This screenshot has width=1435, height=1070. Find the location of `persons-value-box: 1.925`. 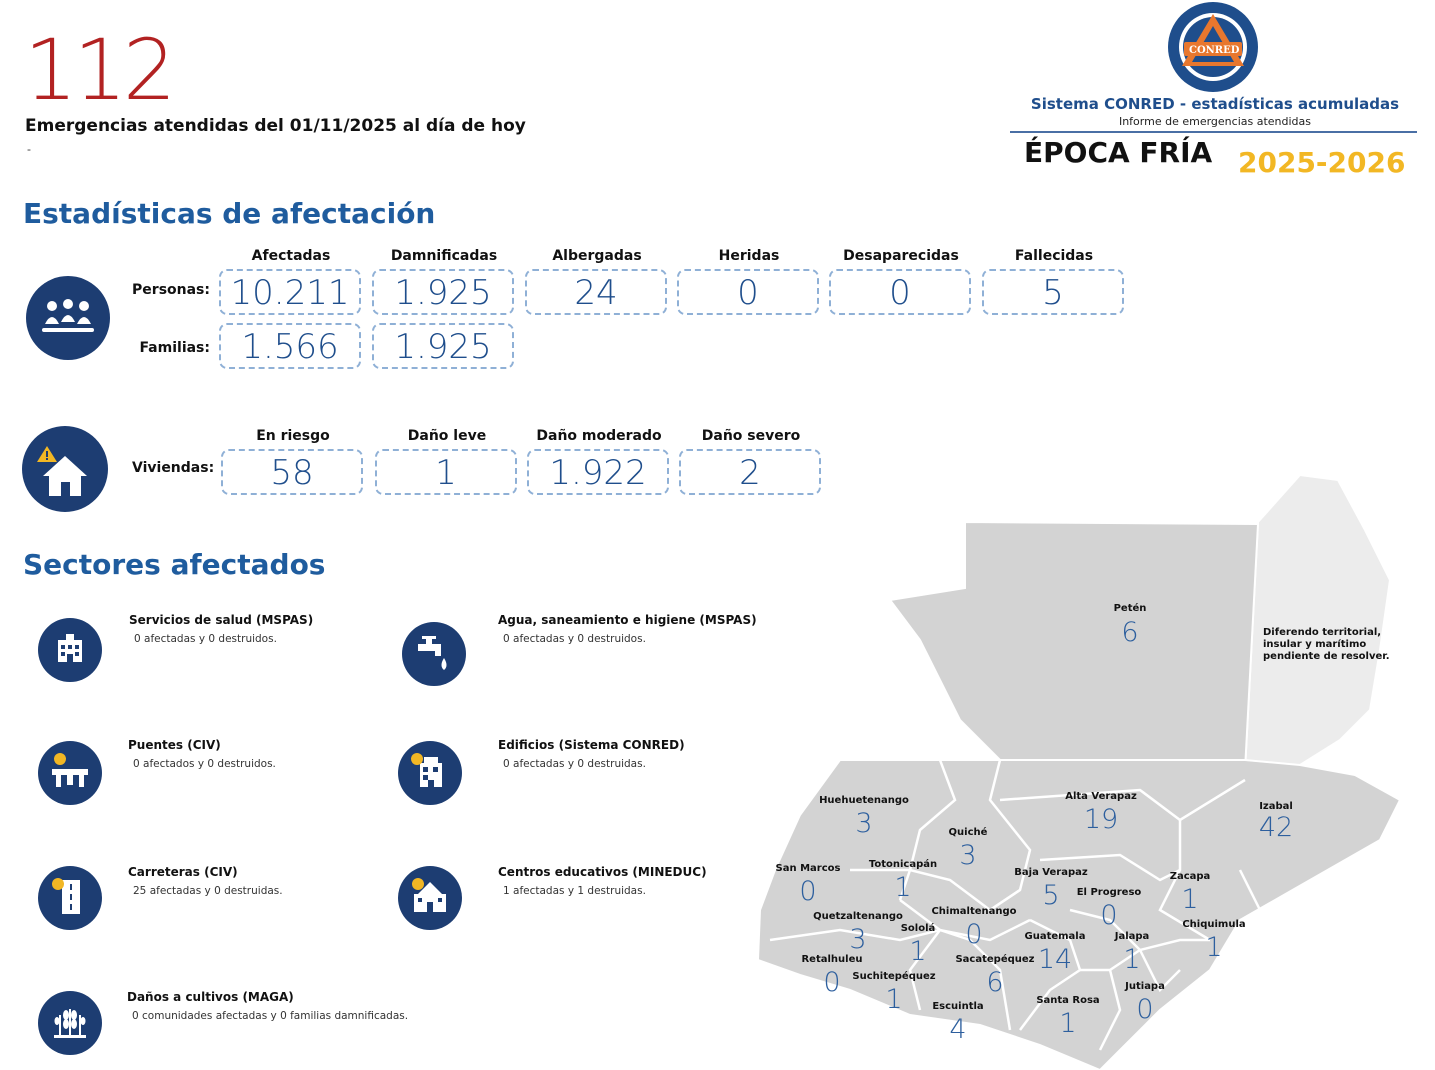

persons-value-box: 1.925 is located at coordinates (443, 292).